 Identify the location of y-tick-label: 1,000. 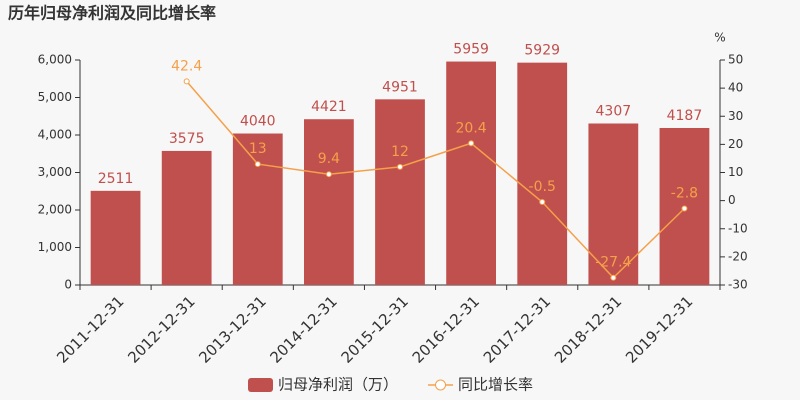
(55, 247).